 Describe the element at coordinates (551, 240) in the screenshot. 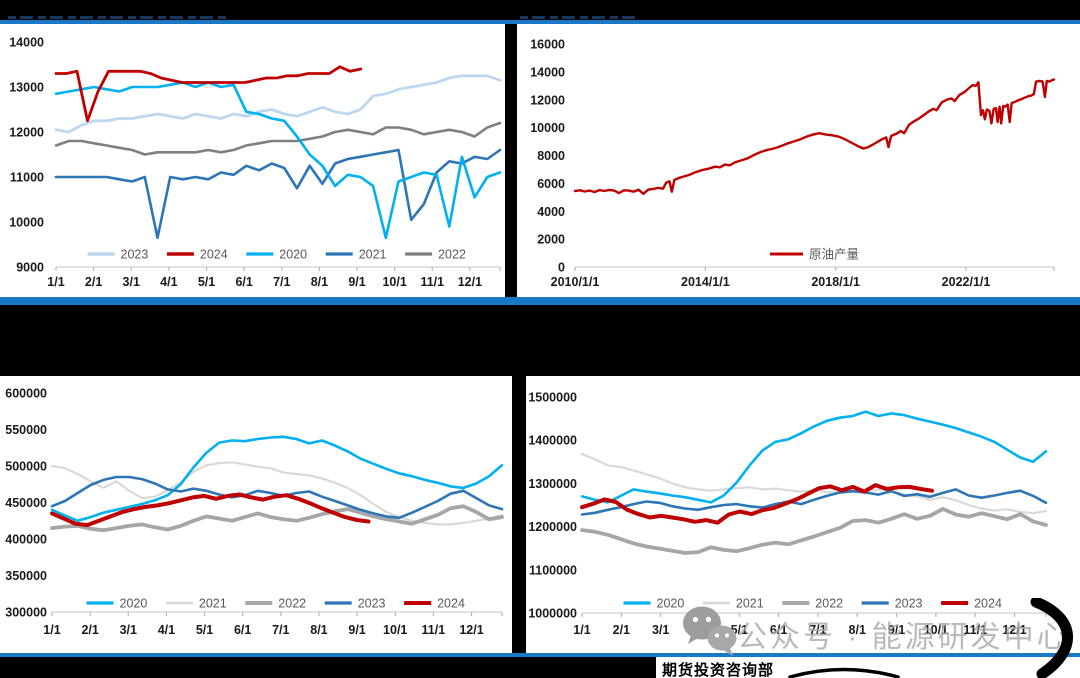

I see `svg-text: 2000` at that location.